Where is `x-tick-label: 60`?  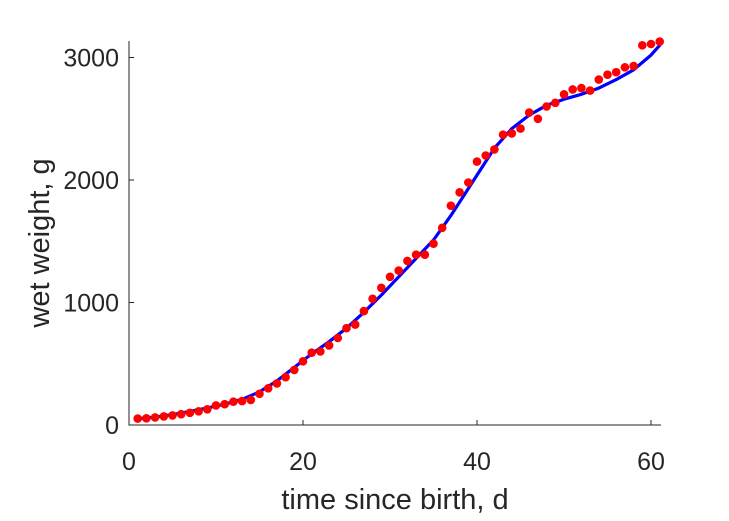 x-tick-label: 60 is located at coordinates (651, 462).